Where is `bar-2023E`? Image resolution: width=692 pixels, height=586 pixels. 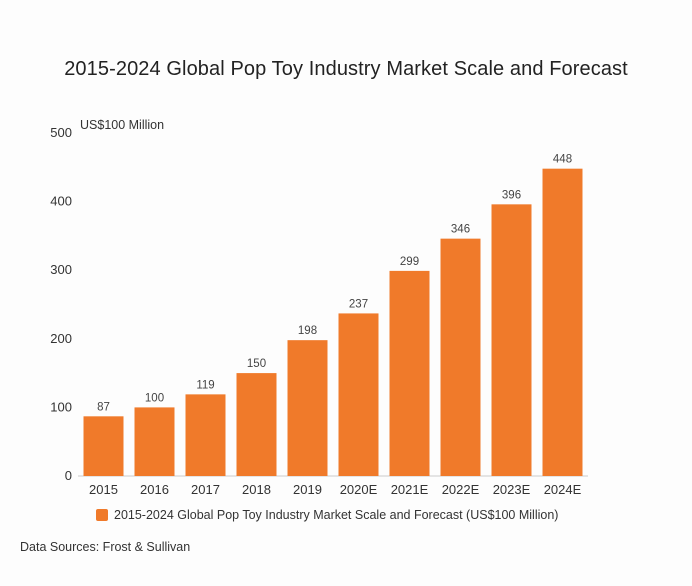
bar-2023E is located at coordinates (511, 340).